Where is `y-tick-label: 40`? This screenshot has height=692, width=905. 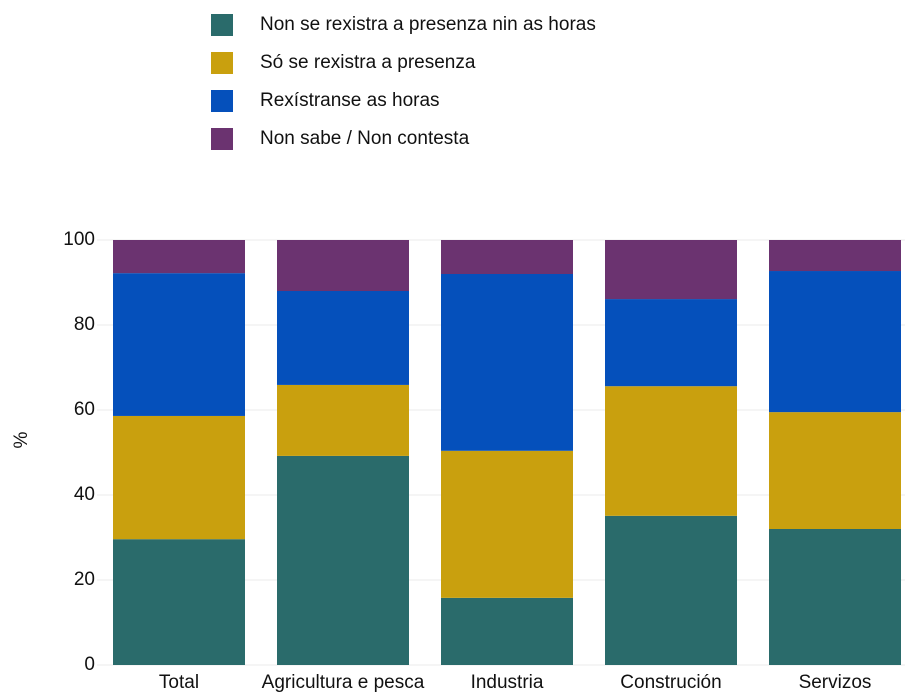 y-tick-label: 40 is located at coordinates (84, 494).